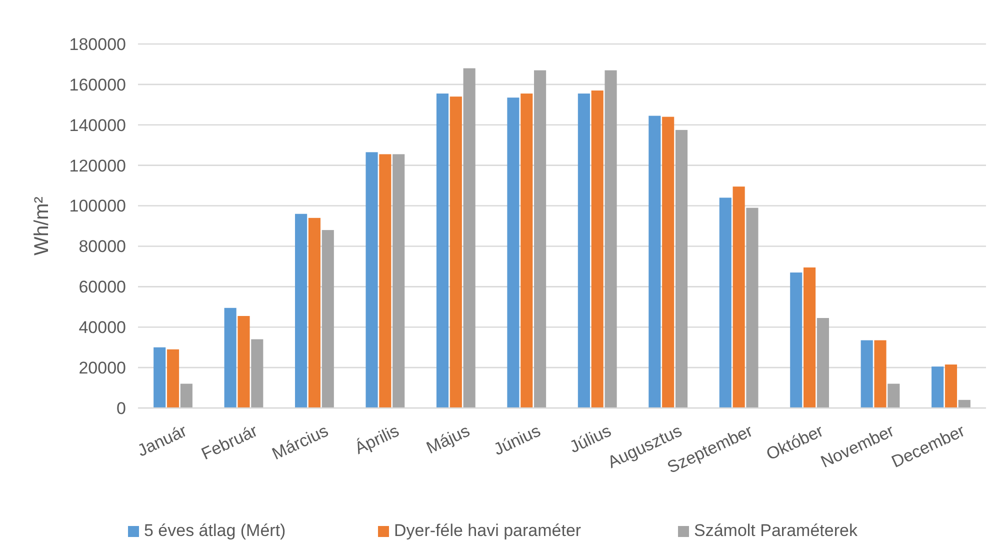 This screenshot has width=998, height=547. Describe the element at coordinates (97, 166) in the screenshot. I see `y-tick-label: 120000` at that location.